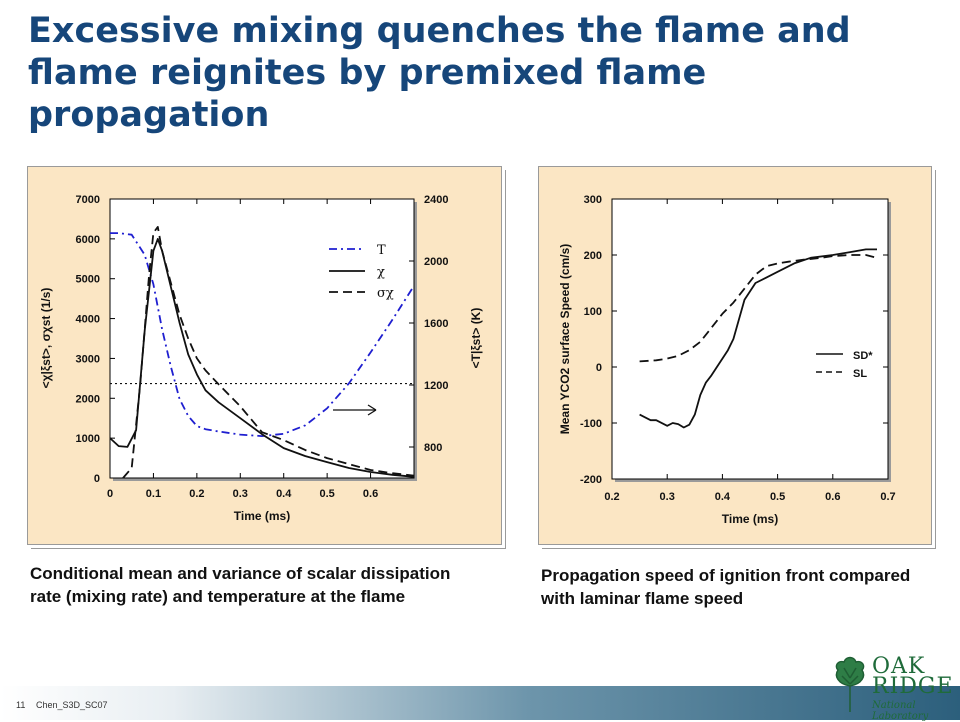 The height and width of the screenshot is (722, 960). What do you see at coordinates (900, 711) in the screenshot?
I see `logo-text-national-laboratory: National Laboratory` at bounding box center [900, 711].